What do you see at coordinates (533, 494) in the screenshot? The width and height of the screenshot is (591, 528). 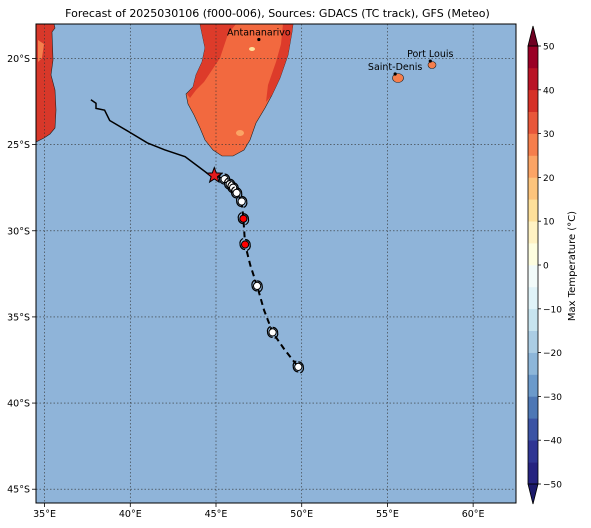 I see `colorbar-under-extension` at bounding box center [533, 494].